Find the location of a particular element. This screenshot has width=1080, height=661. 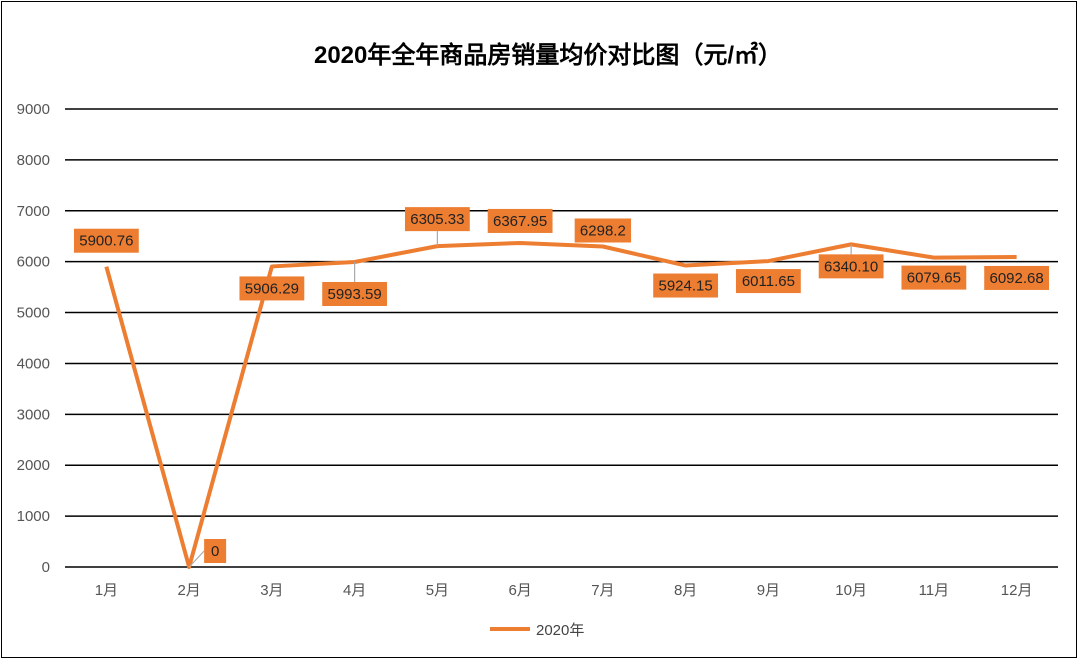

y-tick-label: 9000 is located at coordinates (33, 109).